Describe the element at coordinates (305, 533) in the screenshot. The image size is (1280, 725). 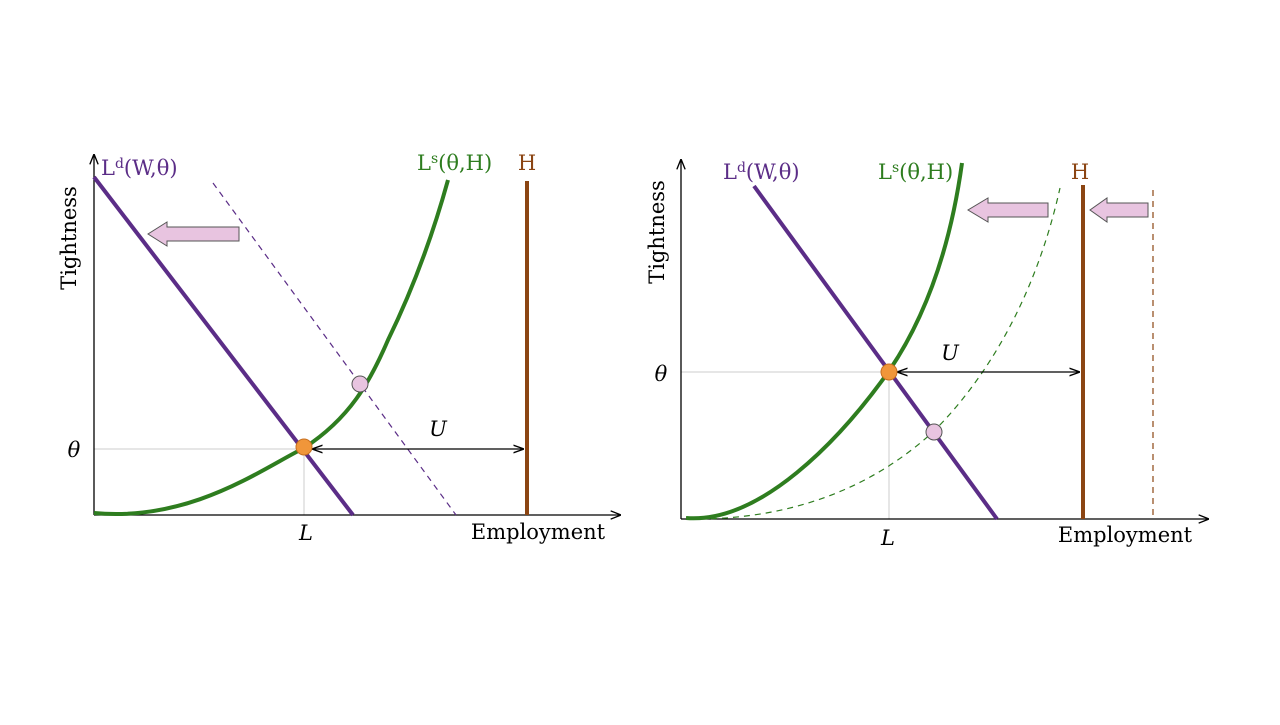
I see `left-l-label: L` at that location.